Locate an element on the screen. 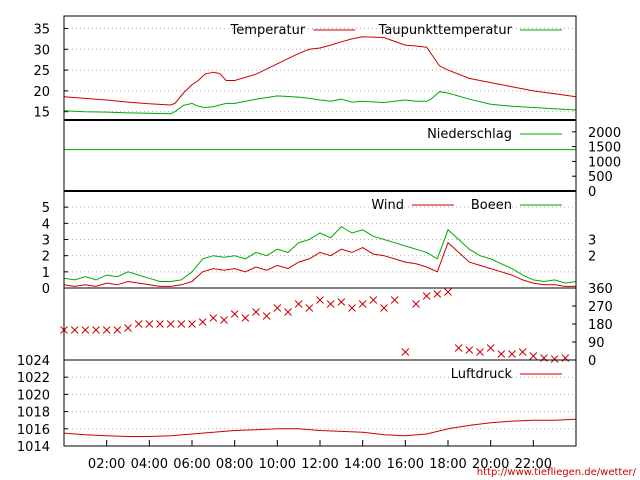 This screenshot has height=480, width=640. panel-frame is located at coordinates (320, 324).